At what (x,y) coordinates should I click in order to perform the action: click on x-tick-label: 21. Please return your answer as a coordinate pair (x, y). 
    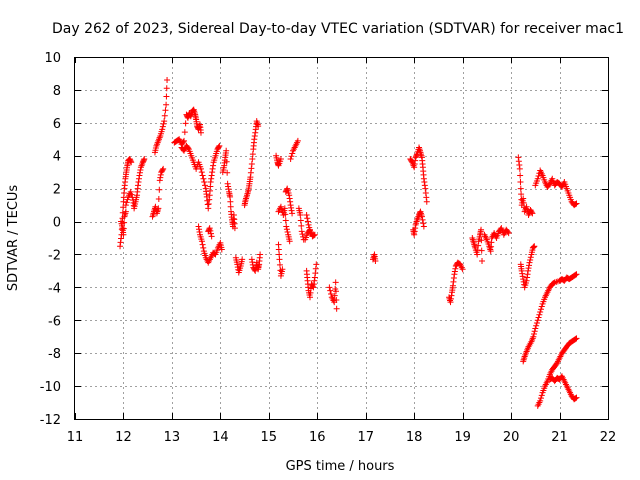
    Looking at the image, I should click on (559, 437).